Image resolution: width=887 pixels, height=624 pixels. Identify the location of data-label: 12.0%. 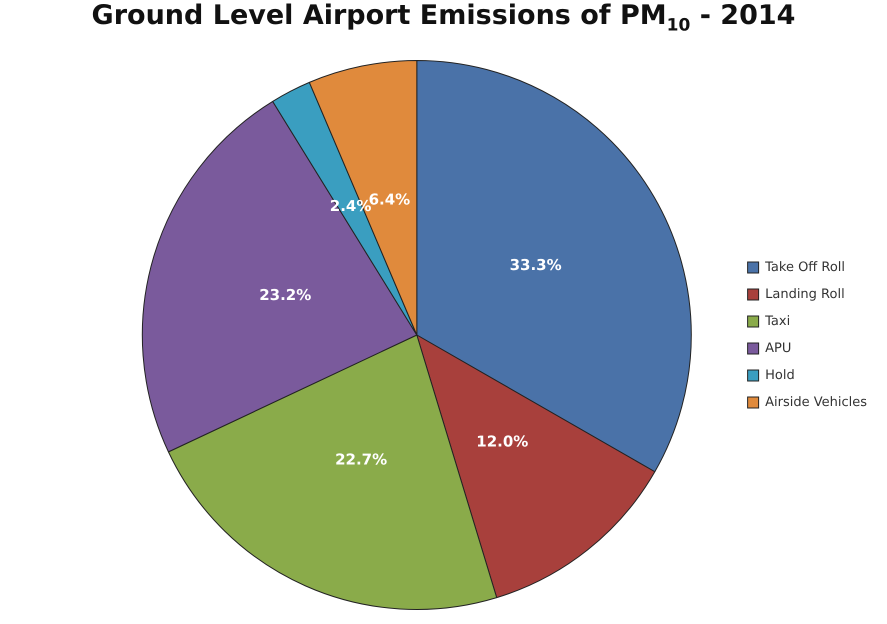
(502, 441).